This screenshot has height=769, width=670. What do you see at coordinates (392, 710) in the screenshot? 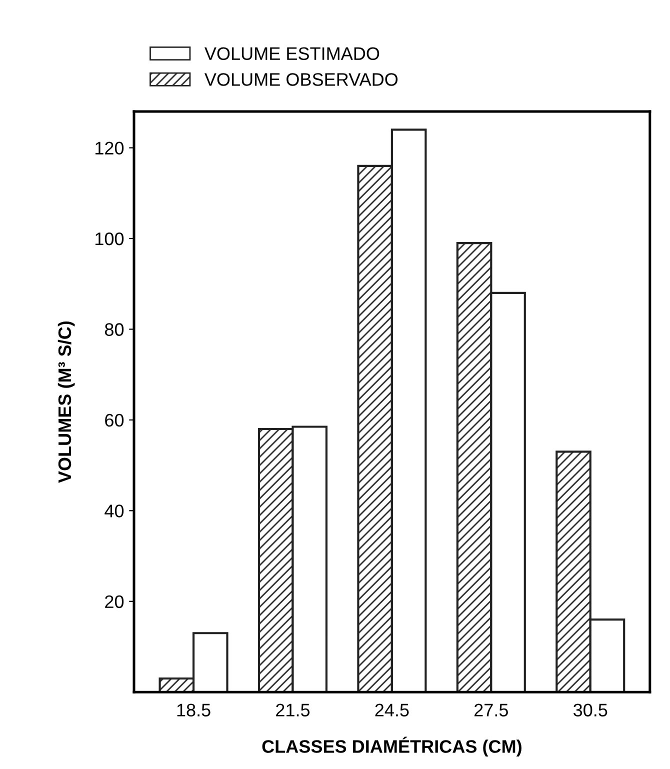
I see `x-tick-label: 24.5` at bounding box center [392, 710].